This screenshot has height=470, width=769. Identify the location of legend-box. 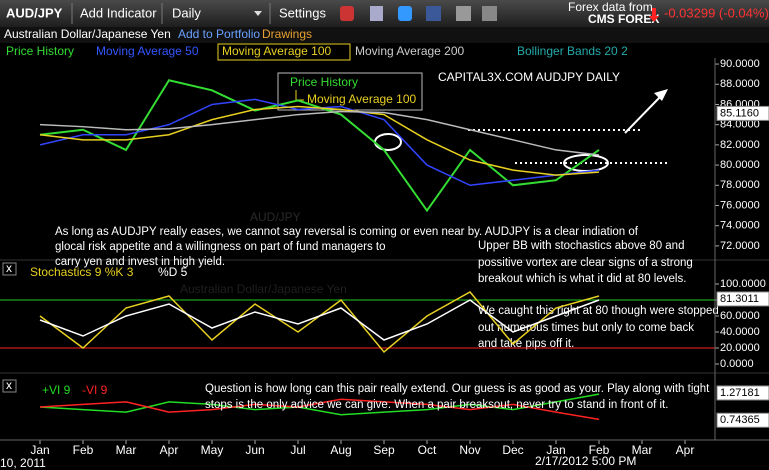
(350, 91).